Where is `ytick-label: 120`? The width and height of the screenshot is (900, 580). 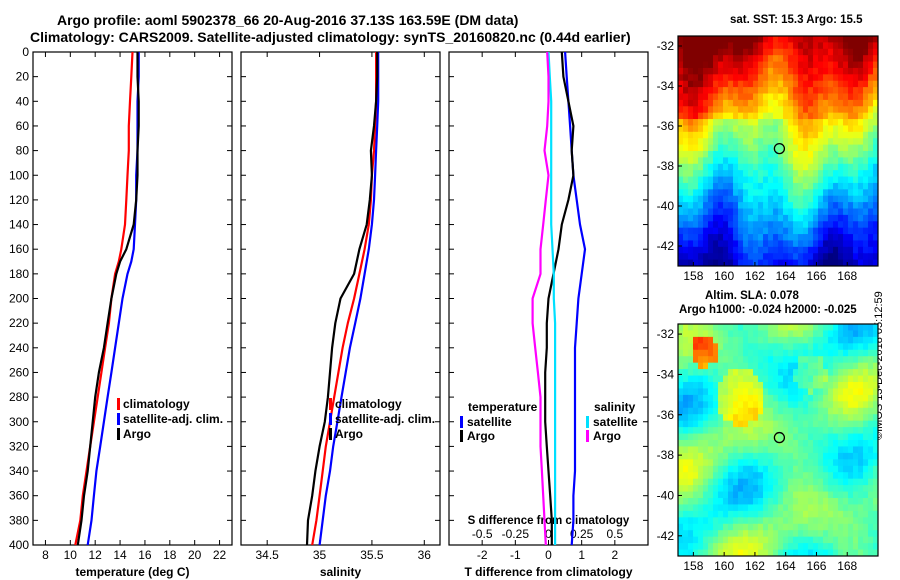
ytick-label: 120 is located at coordinates (19, 200).